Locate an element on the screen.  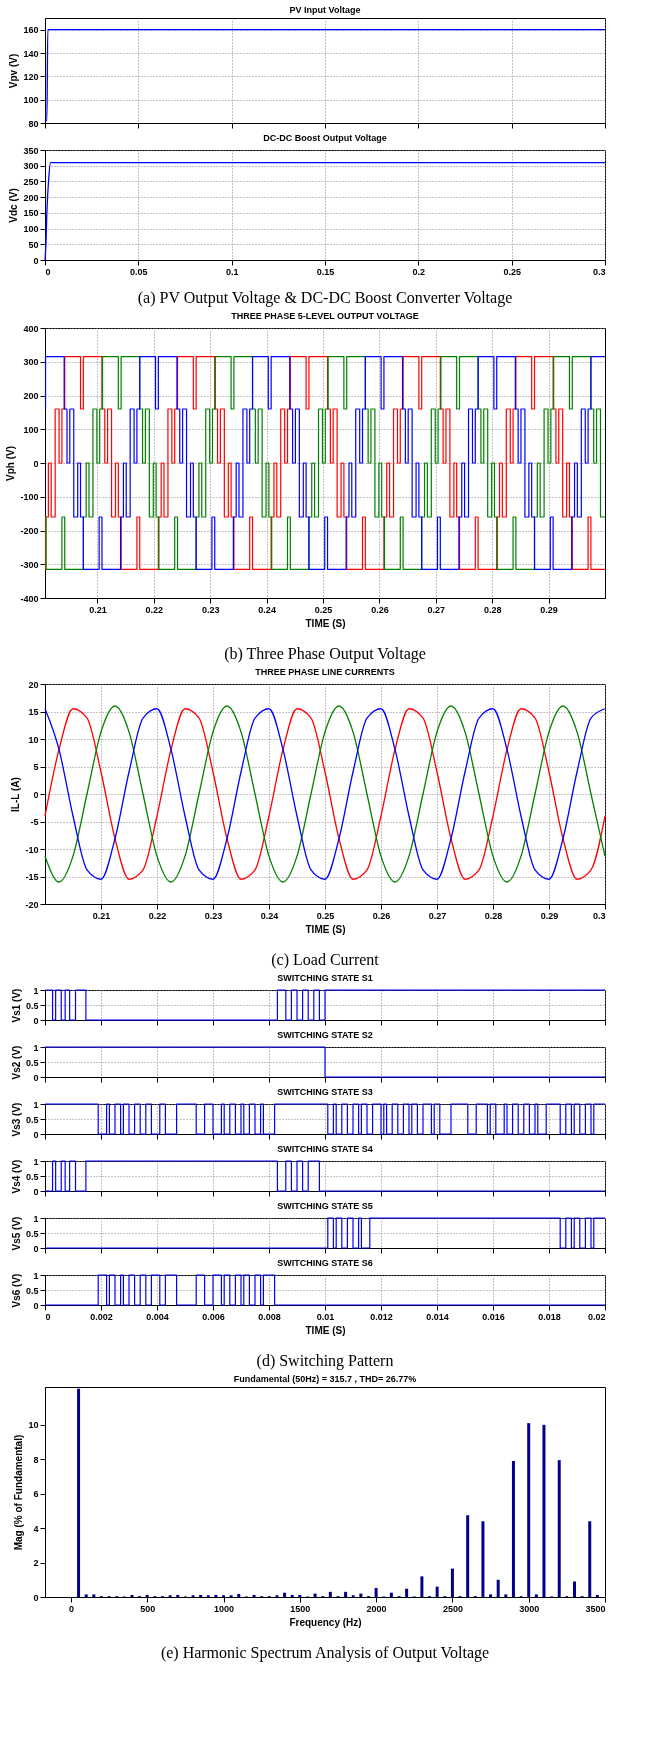
x-tick-label: 1500 is located at coordinates (300, 1608).